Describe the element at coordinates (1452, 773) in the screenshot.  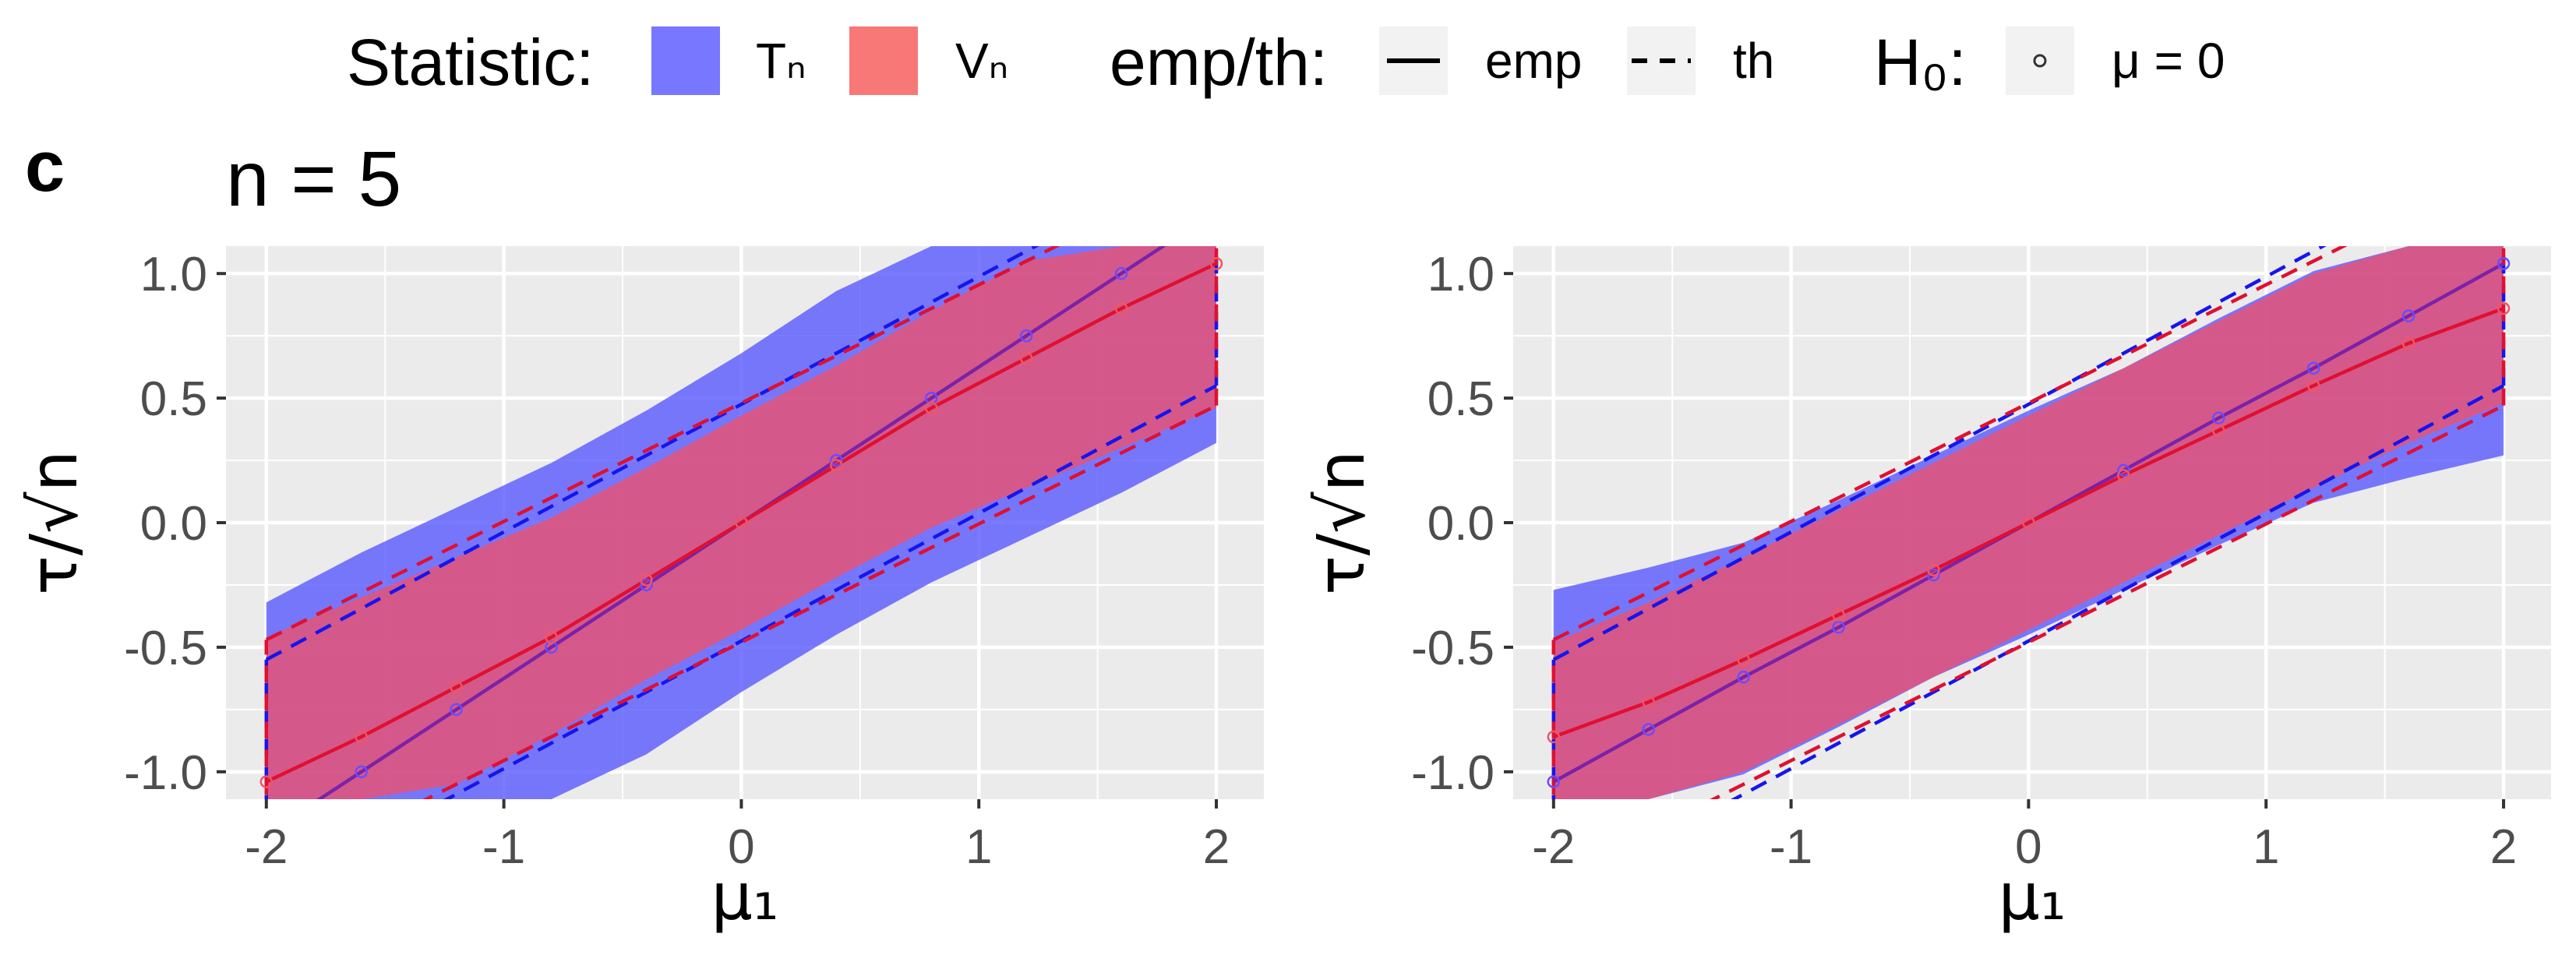
I see `right-y-tick-label: -1.0` at that location.